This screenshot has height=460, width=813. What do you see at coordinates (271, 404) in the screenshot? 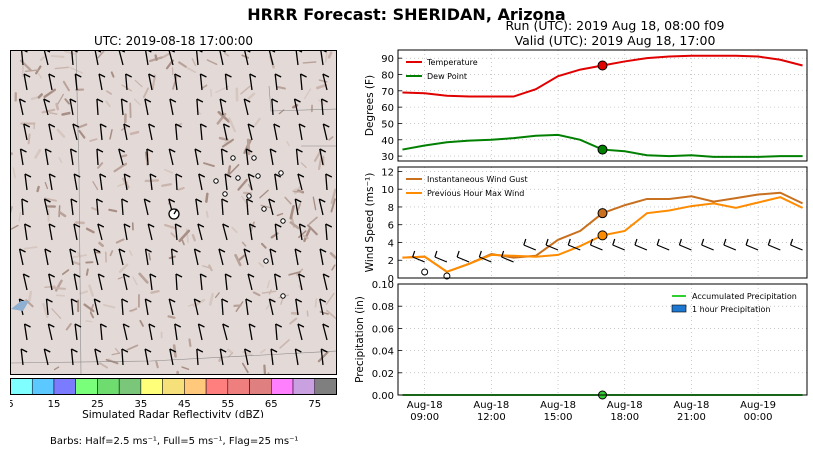
I see `colorbar-tick-label: 65` at bounding box center [271, 404].